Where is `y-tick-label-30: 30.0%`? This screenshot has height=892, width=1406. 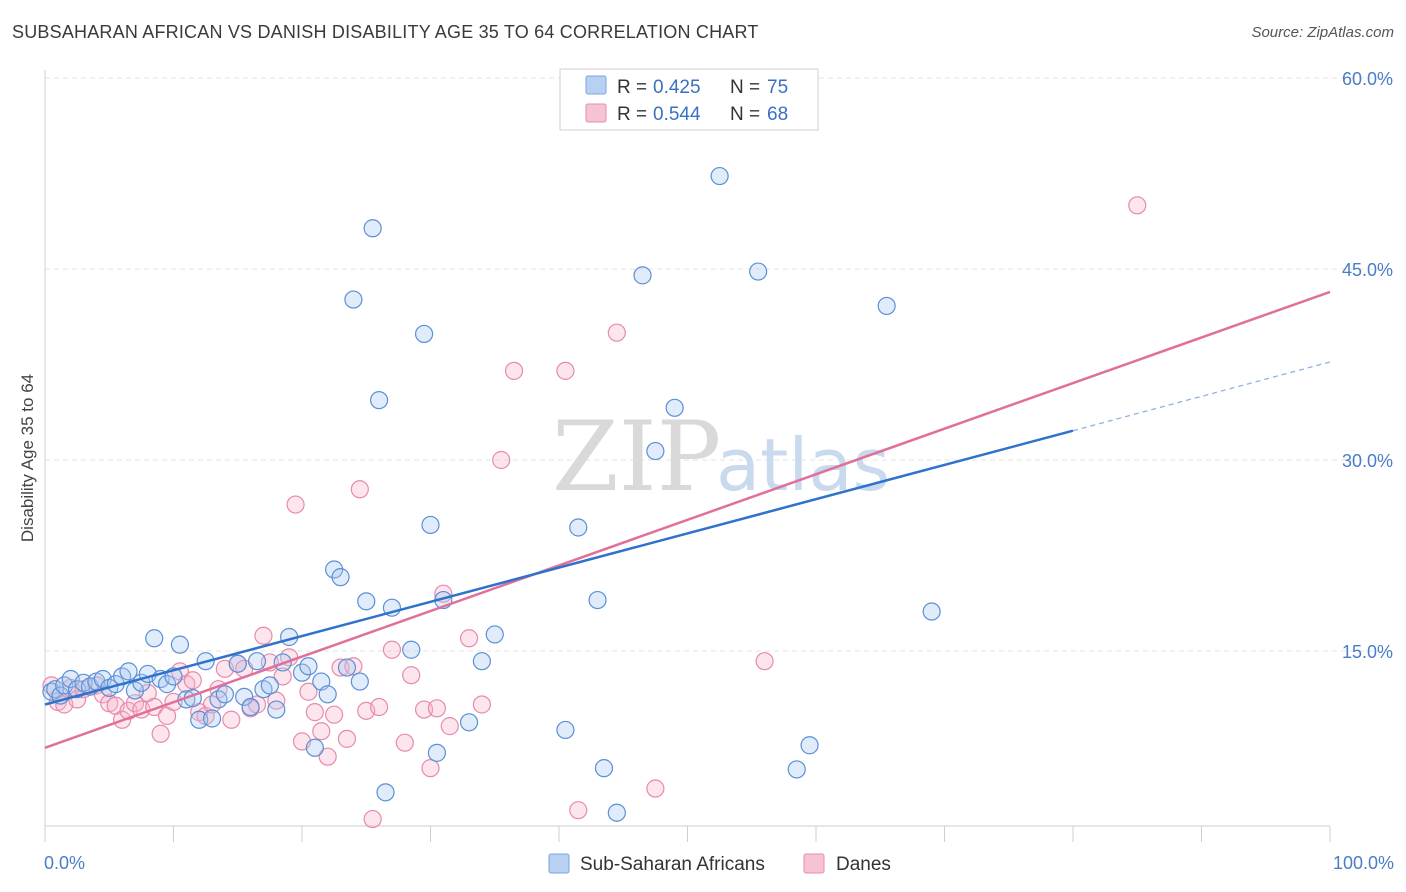 y-tick-label-30: 30.0% is located at coordinates (1367, 461).